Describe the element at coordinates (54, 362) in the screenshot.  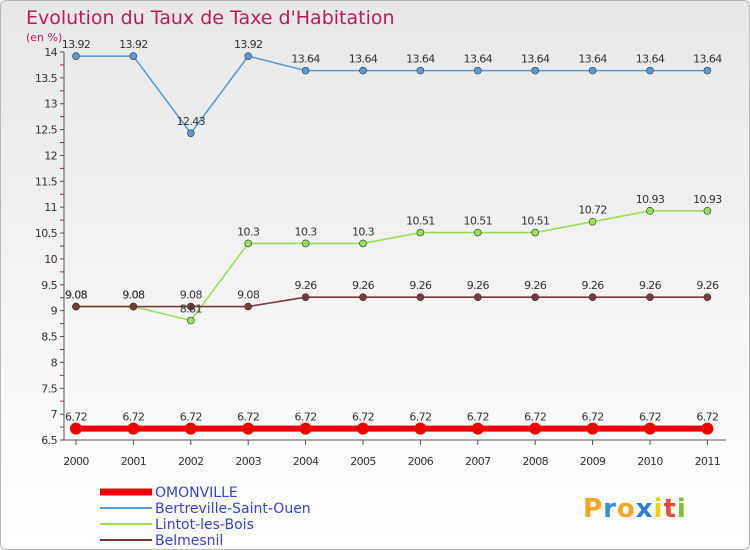
I see `y-tick-label: 8` at that location.